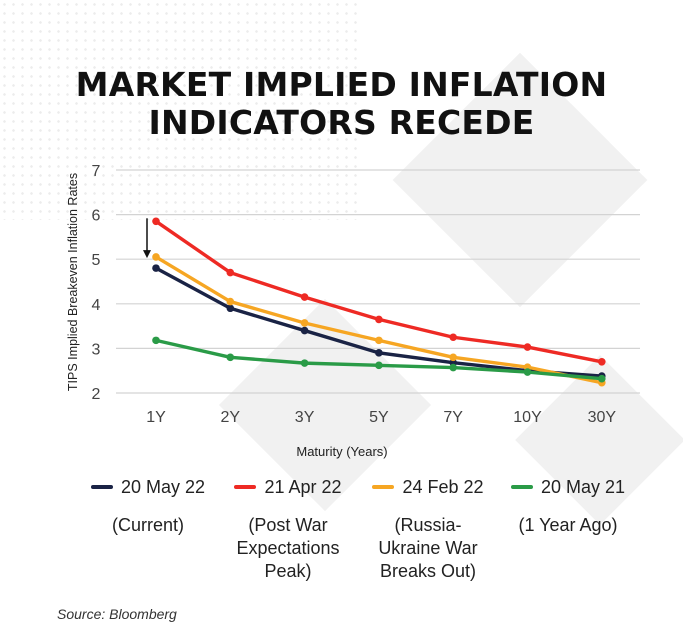  I want to click on legend-item-20-may-21: 20 May 21 (1 Year Ago), so click(568, 528).